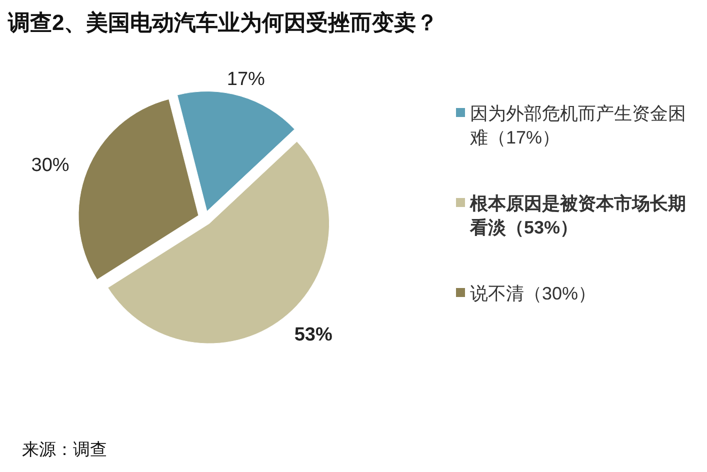  What do you see at coordinates (246, 79) in the screenshot?
I see `data-label: 17%` at bounding box center [246, 79].